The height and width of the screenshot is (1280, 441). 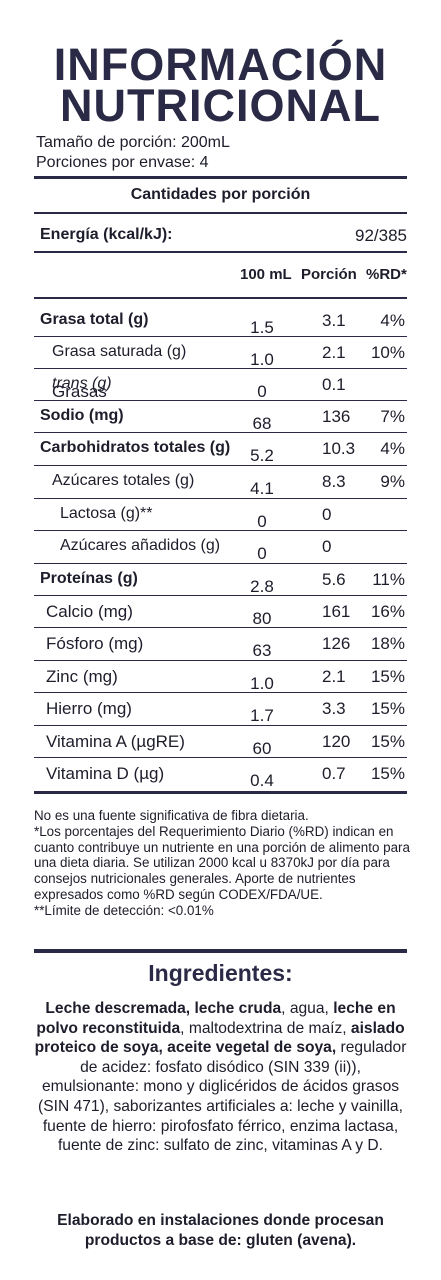 What do you see at coordinates (220, 579) in the screenshot?
I see `table-row: Proteínas (g) 2.8 5.6 11%` at bounding box center [220, 579].